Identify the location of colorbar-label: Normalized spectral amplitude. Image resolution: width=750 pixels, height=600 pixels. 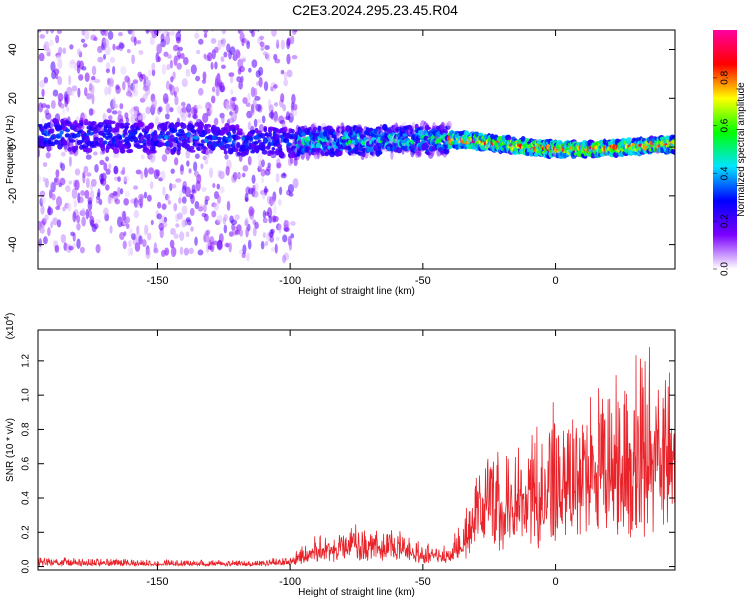
(741, 149).